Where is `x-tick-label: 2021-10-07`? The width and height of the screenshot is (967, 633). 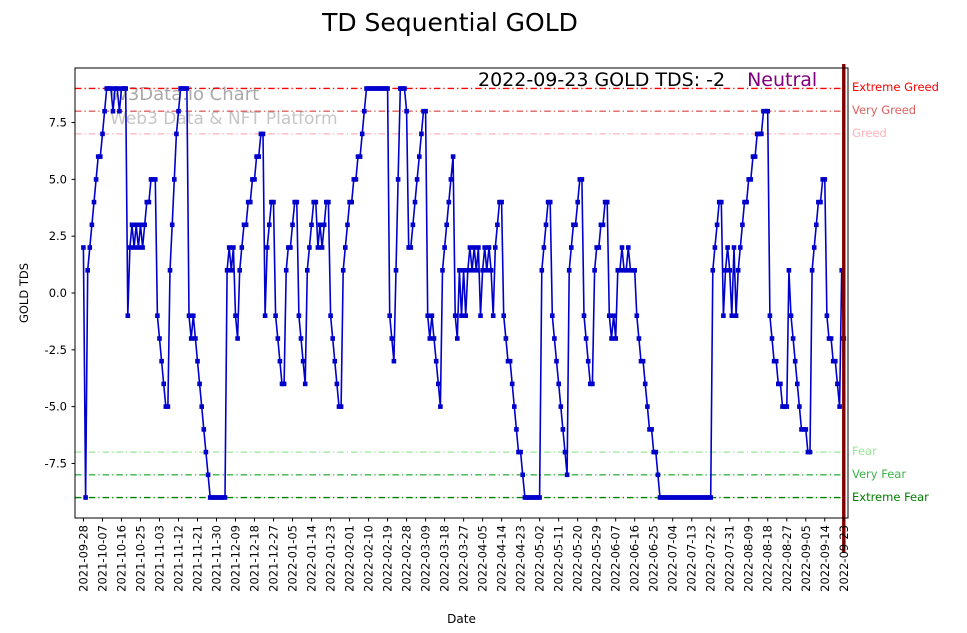
x-tick-label: 2021-10-07 is located at coordinates (103, 558).